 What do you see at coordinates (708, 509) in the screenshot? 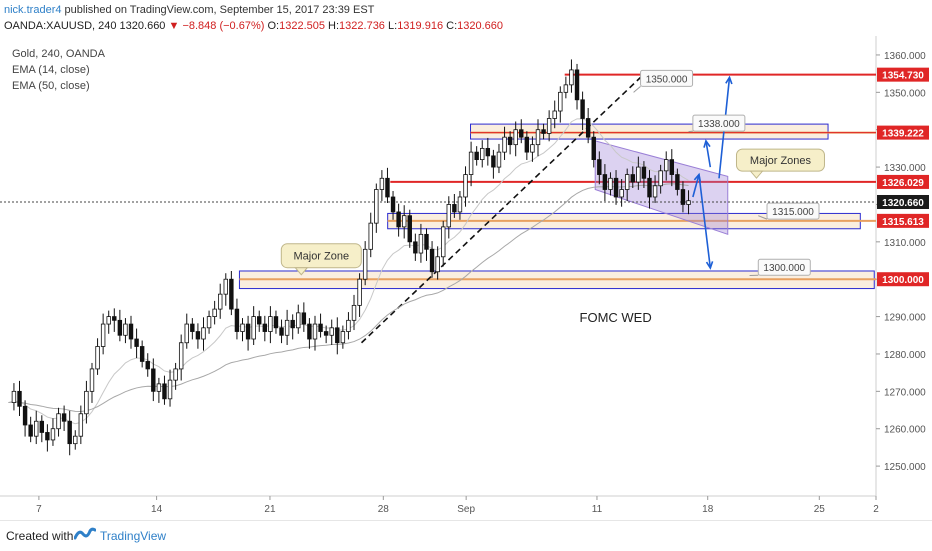
I see `x-tick-label: 18` at bounding box center [708, 509].